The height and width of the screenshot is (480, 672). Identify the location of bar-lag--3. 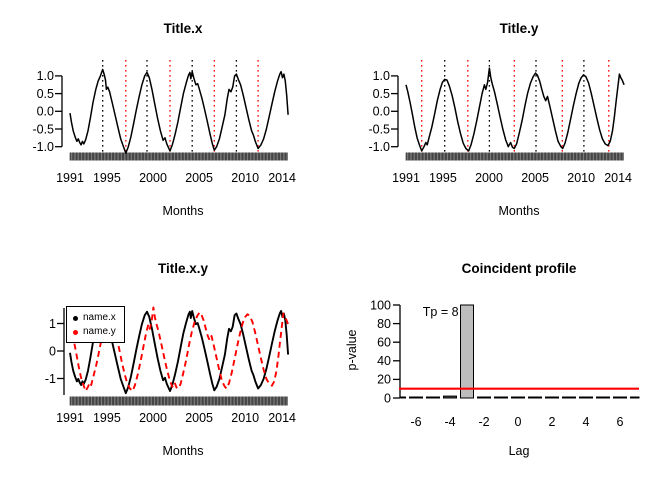
(467, 351).